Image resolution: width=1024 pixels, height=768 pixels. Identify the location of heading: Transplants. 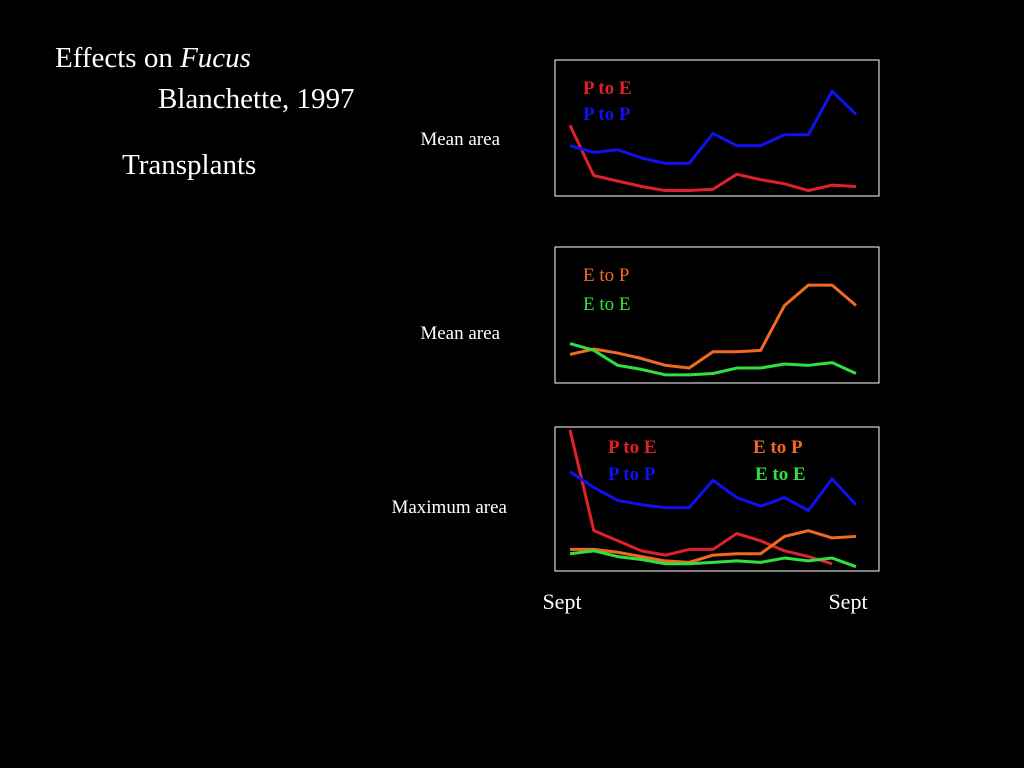
(189, 165).